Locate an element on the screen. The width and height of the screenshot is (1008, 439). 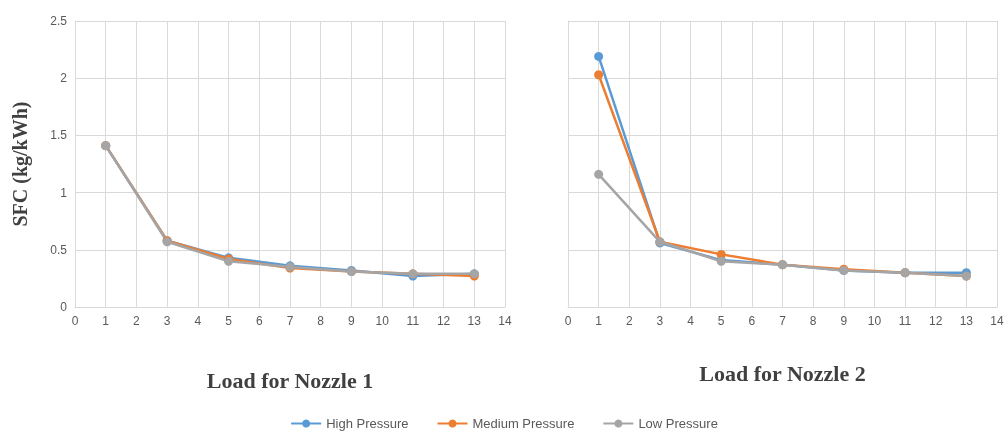
y-tick-label: 0 is located at coordinates (64, 307).